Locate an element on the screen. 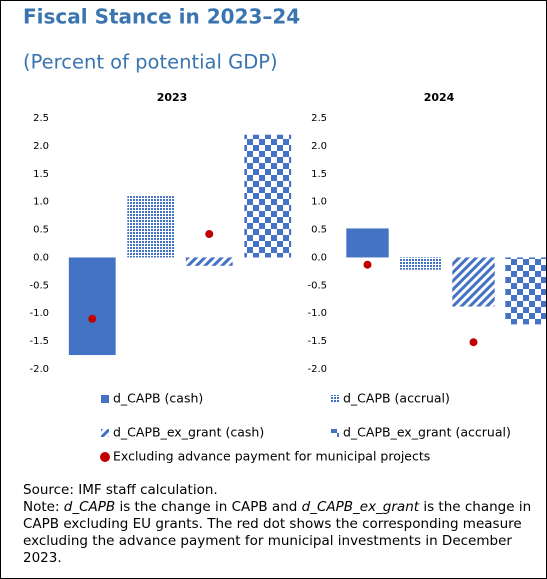  note-term: d_CAPB_ex_grant is located at coordinates (360, 507).